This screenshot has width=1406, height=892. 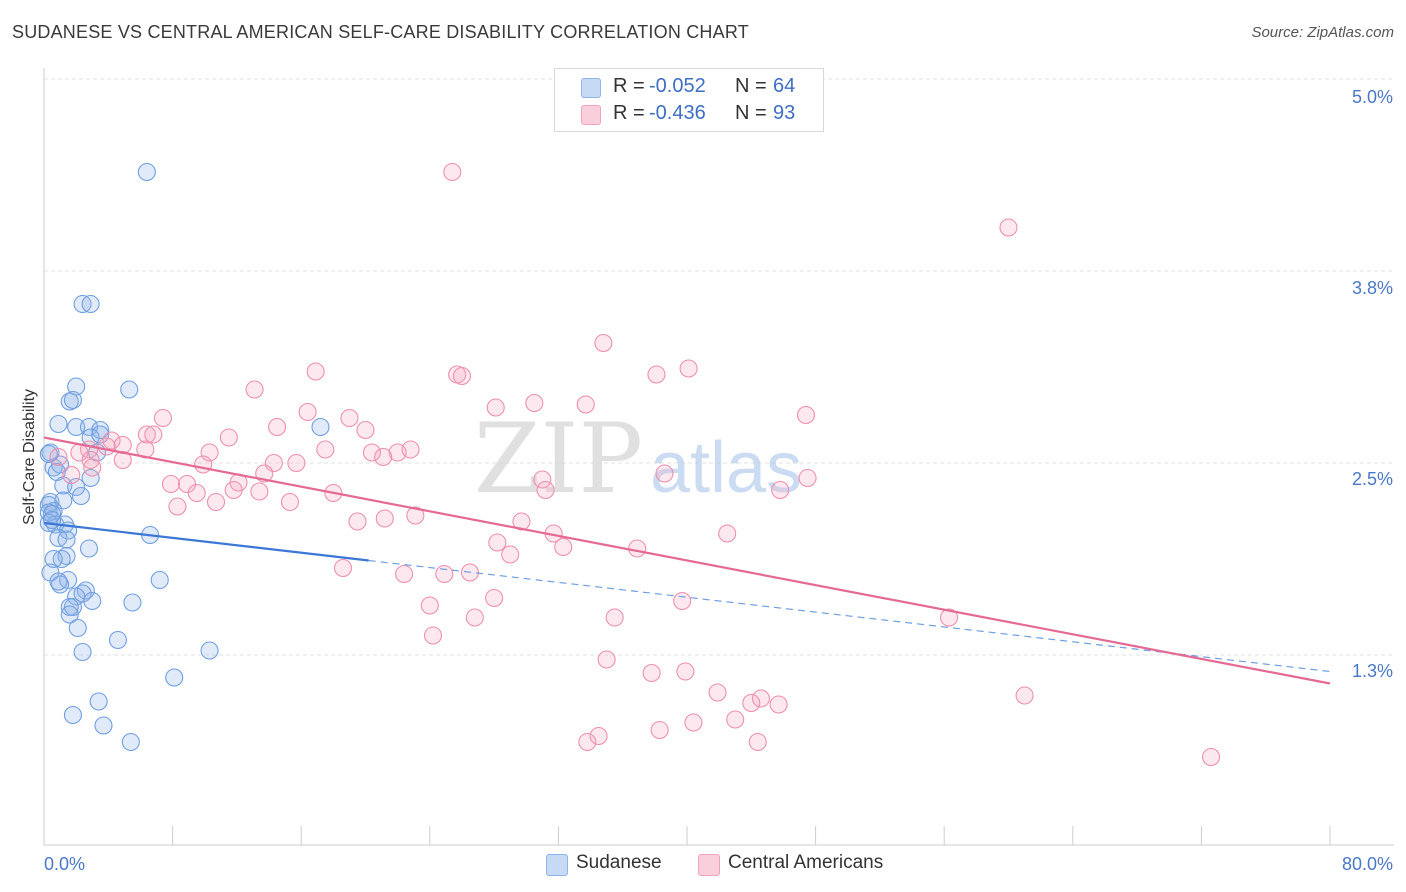 What do you see at coordinates (557, 865) in the screenshot?
I see `series-swatch-sudanese` at bounding box center [557, 865].